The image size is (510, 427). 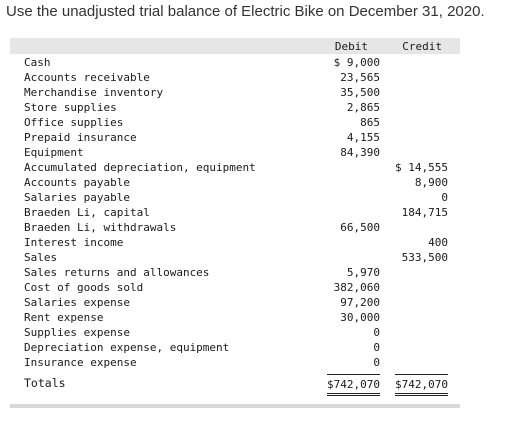 What do you see at coordinates (235, 257) in the screenshot?
I see `table-row: Sales 533,500` at bounding box center [235, 257].